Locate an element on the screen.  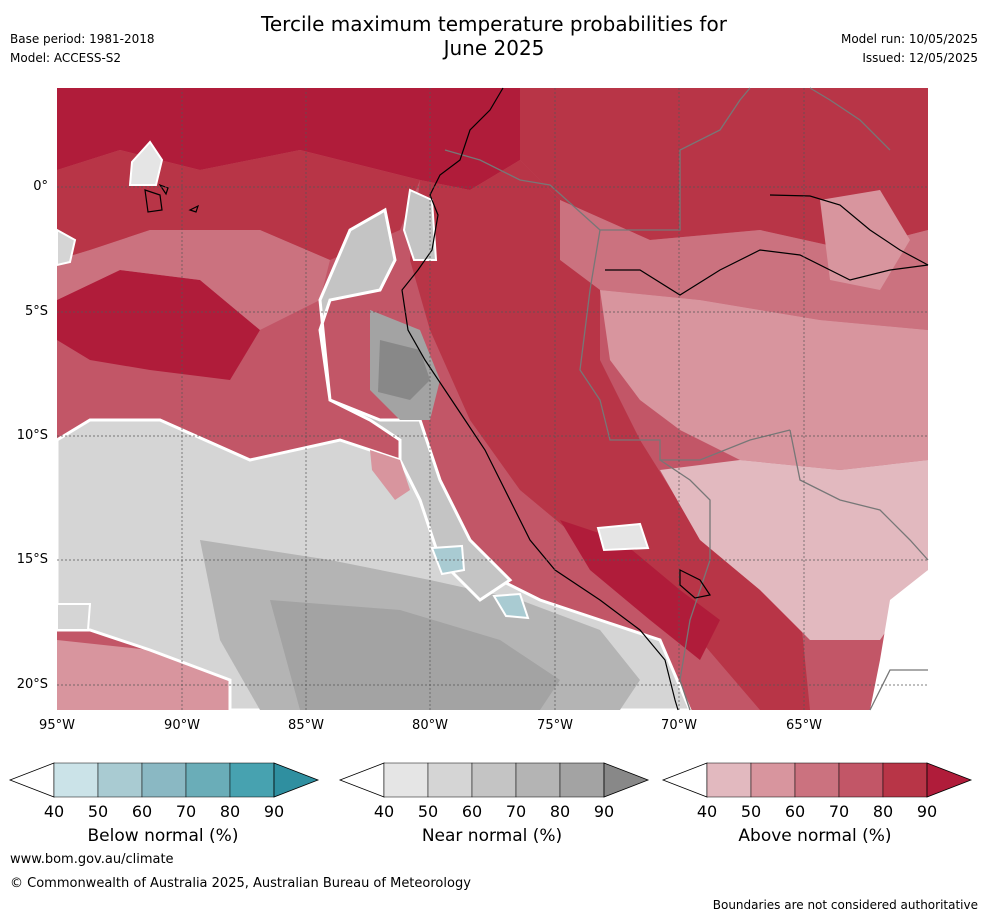
zone-above-70-east is located at coordinates (744, 265).